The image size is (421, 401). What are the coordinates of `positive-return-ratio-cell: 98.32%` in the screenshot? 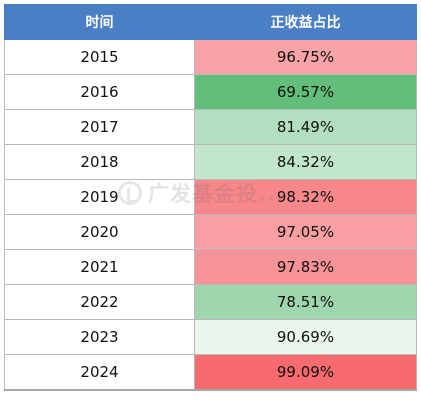 It's located at (305, 197).